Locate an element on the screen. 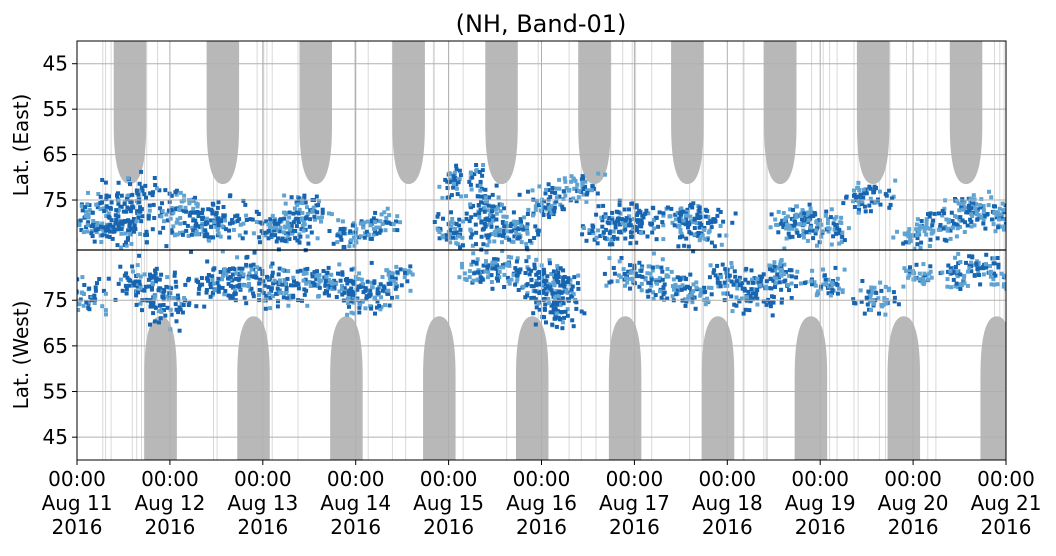 The height and width of the screenshot is (556, 1056). x-tick-label-line: 2016 is located at coordinates (448, 527).